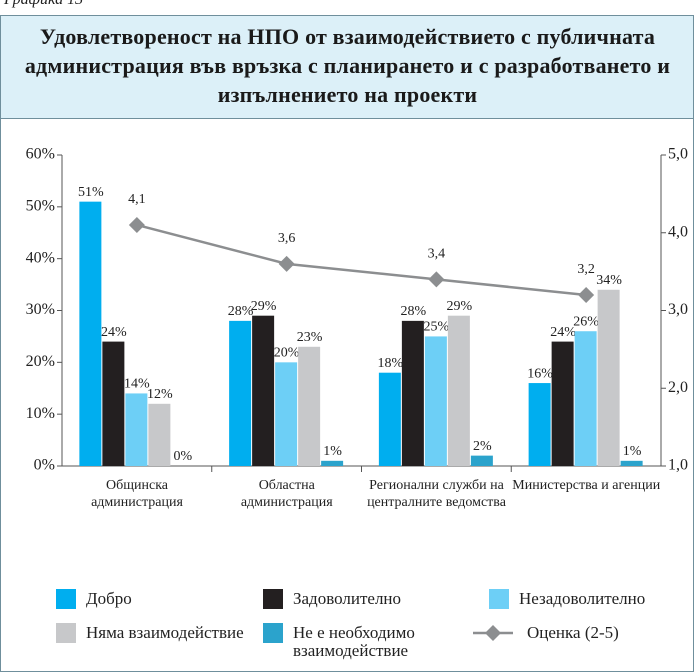  Describe the element at coordinates (437, 254) in the screenshot. I see `data-label: 3,4` at that location.